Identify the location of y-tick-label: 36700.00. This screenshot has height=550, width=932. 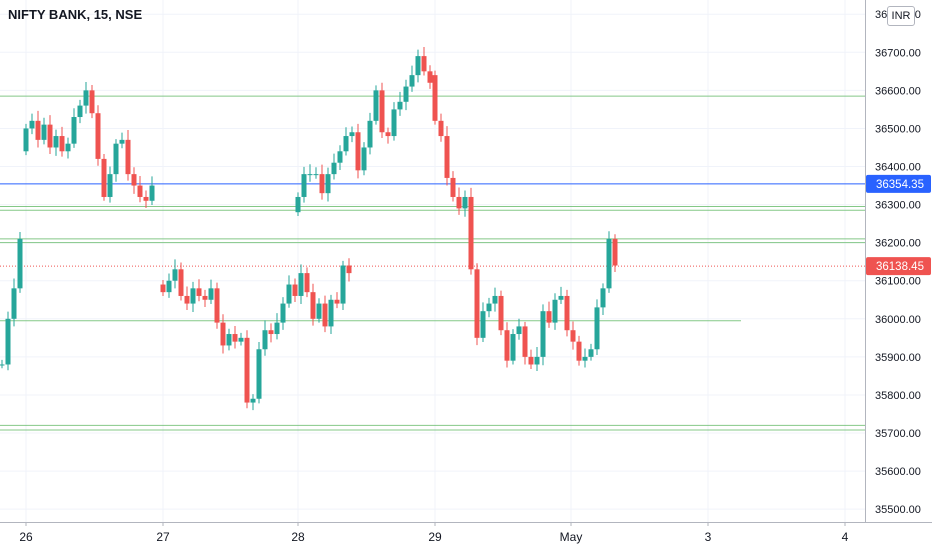
(898, 53).